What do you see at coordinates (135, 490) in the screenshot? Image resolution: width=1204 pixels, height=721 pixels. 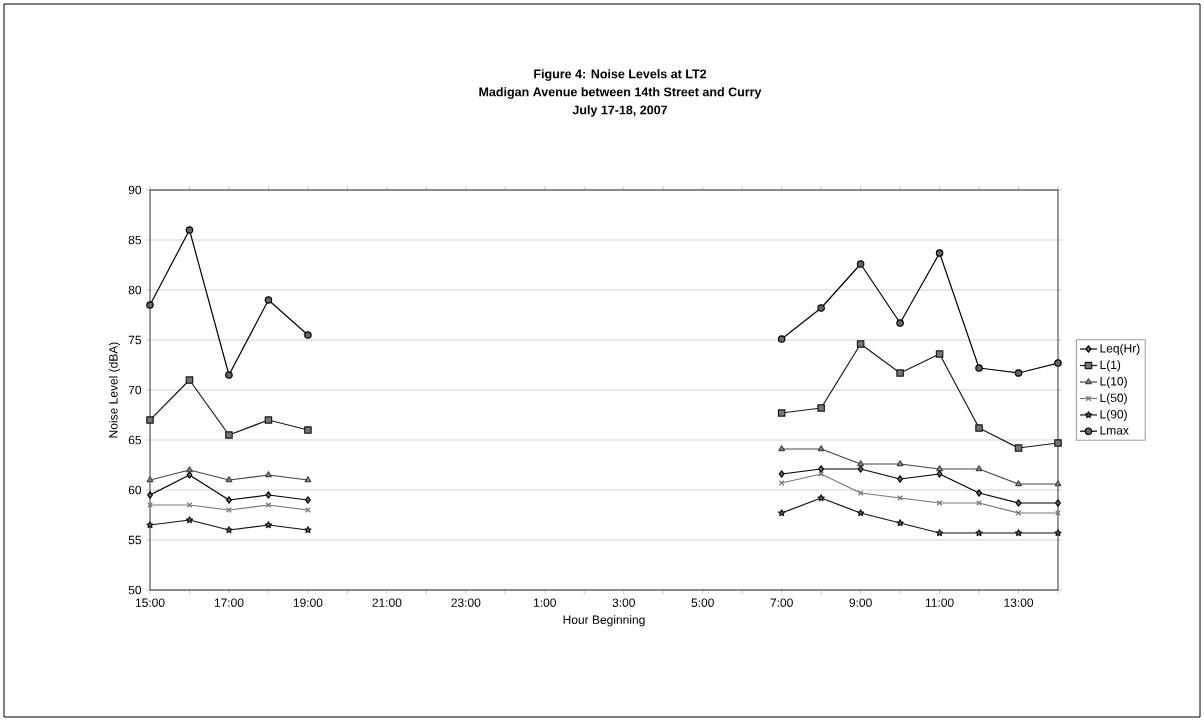 I see `y-tick-label: 60` at bounding box center [135, 490].